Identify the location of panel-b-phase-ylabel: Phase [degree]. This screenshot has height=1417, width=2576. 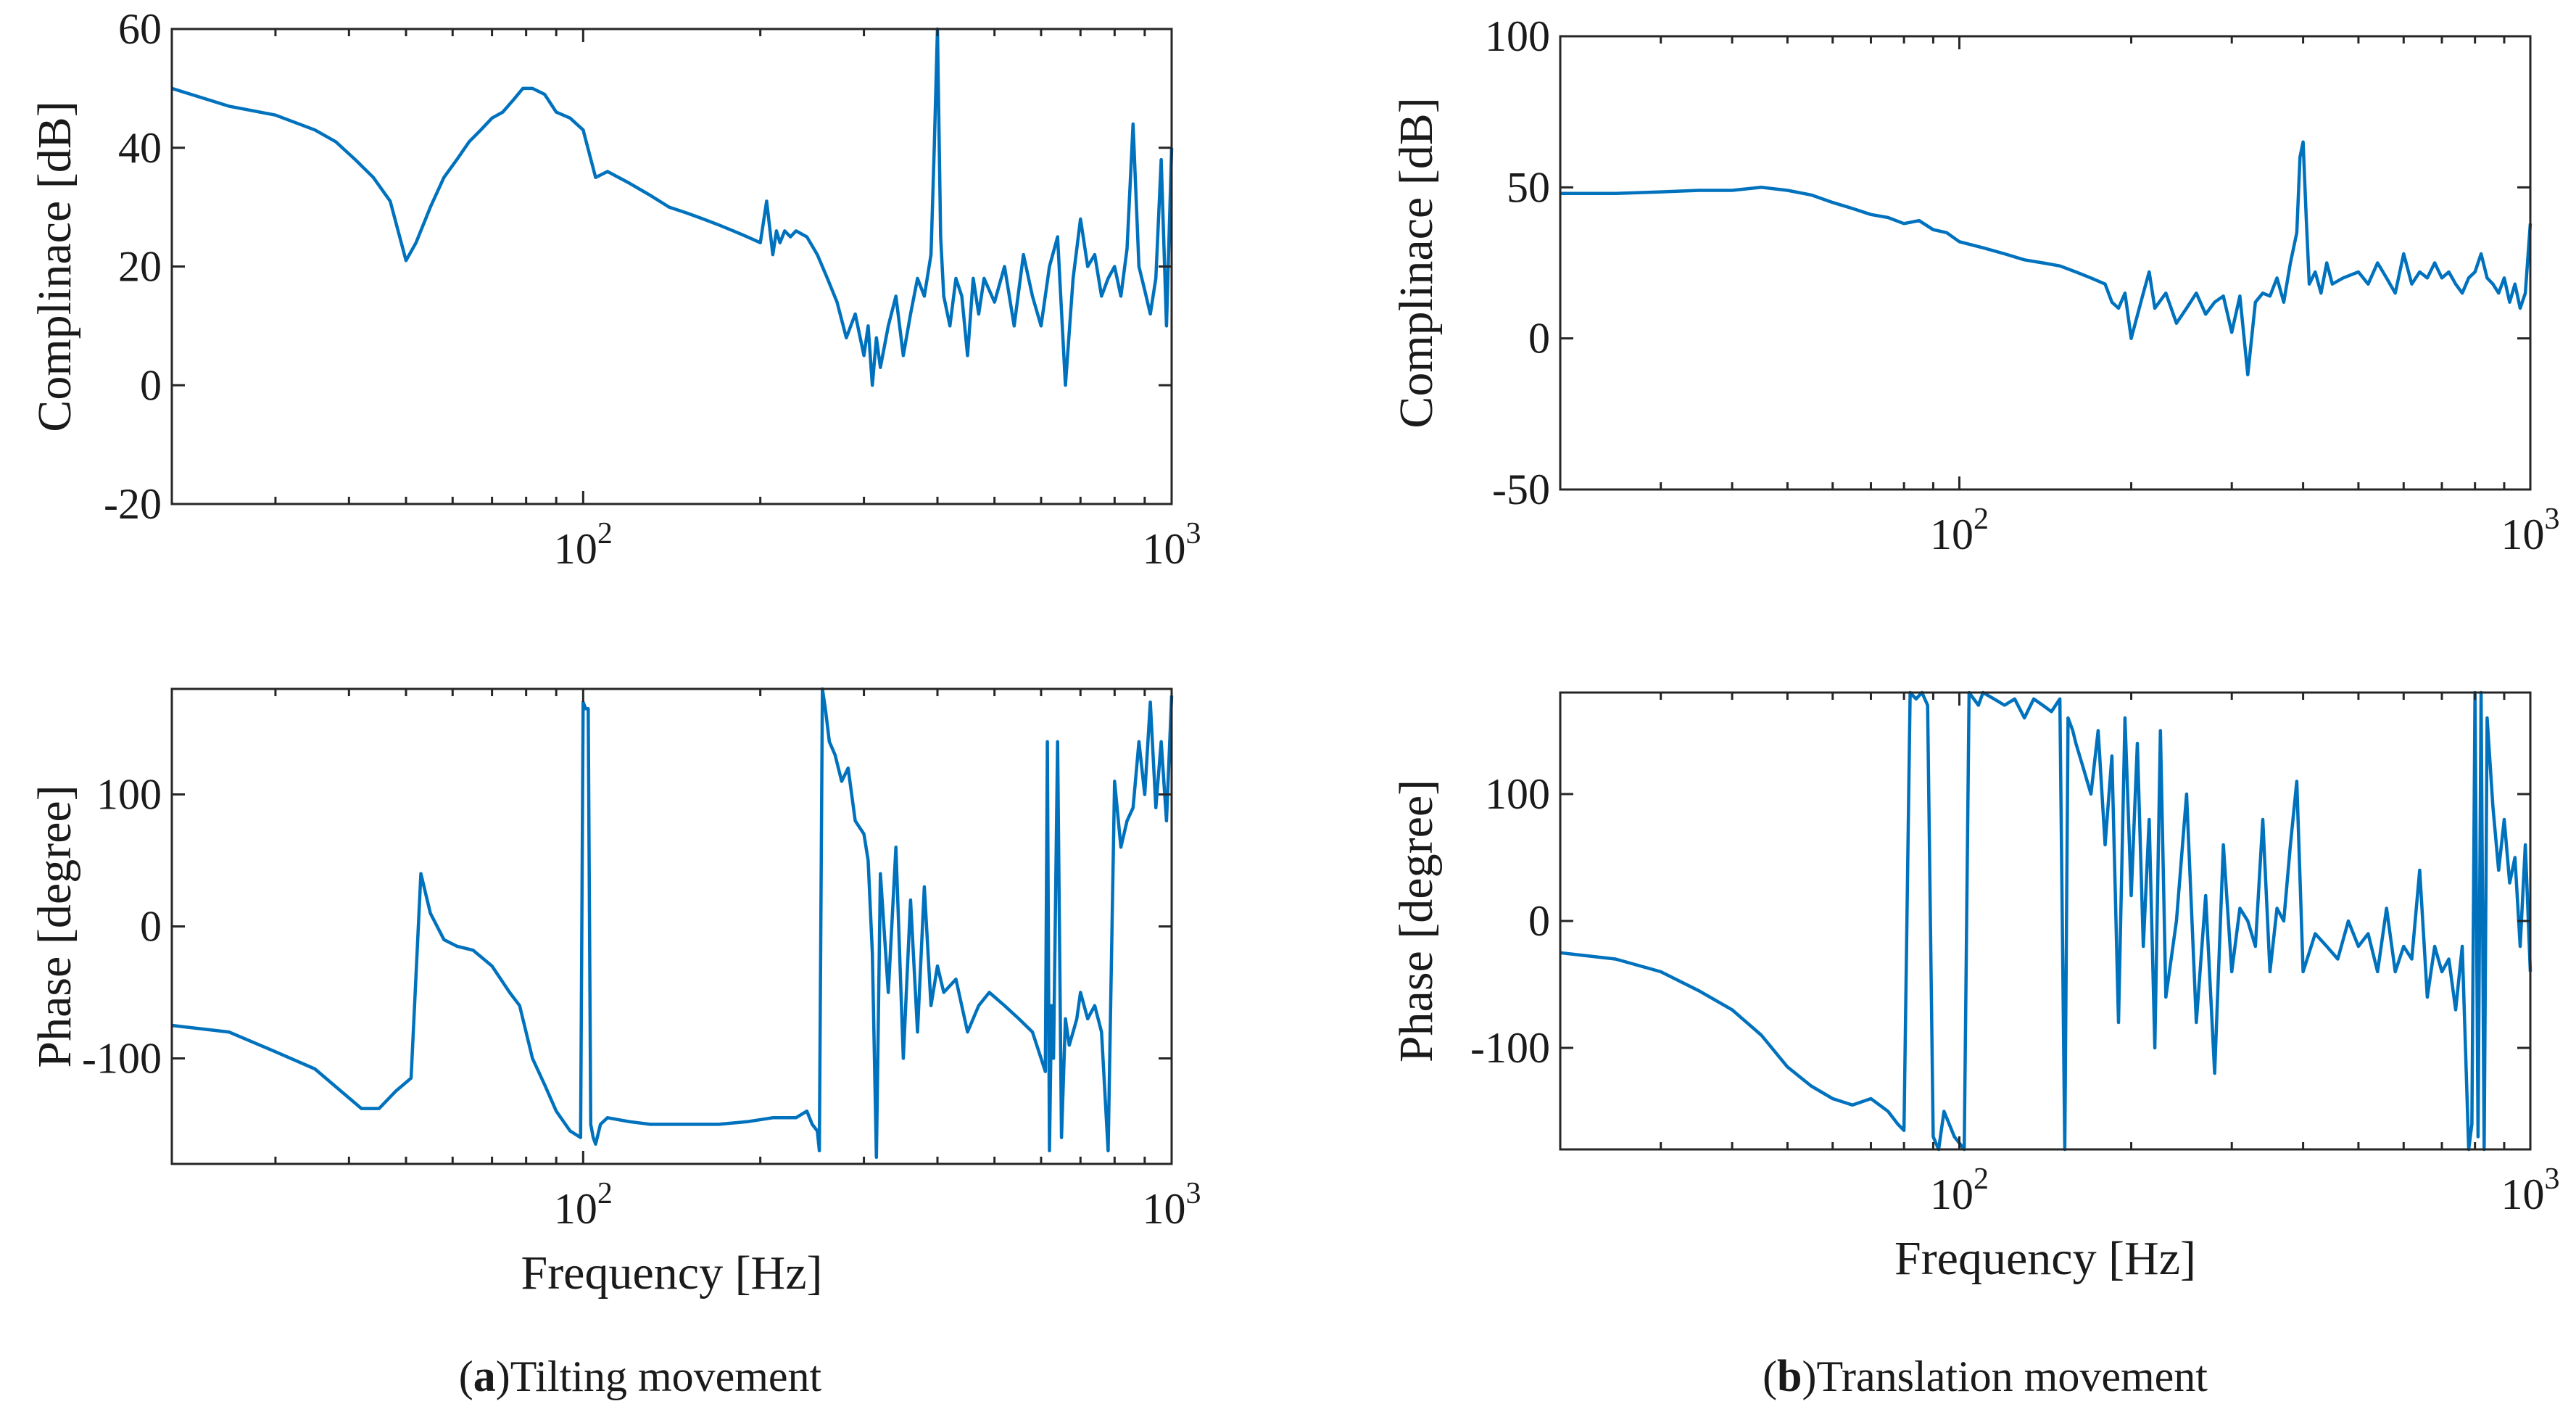
(1416, 921).